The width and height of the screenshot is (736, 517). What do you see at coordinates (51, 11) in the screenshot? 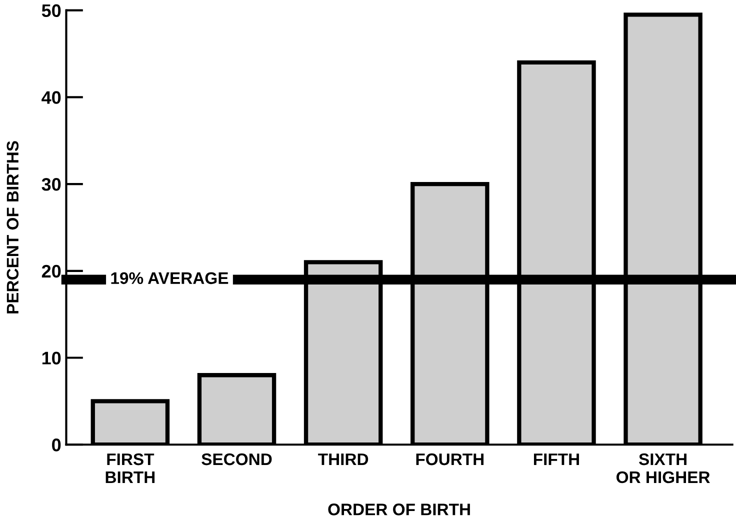
I see `y-tick-label: 50` at bounding box center [51, 11].